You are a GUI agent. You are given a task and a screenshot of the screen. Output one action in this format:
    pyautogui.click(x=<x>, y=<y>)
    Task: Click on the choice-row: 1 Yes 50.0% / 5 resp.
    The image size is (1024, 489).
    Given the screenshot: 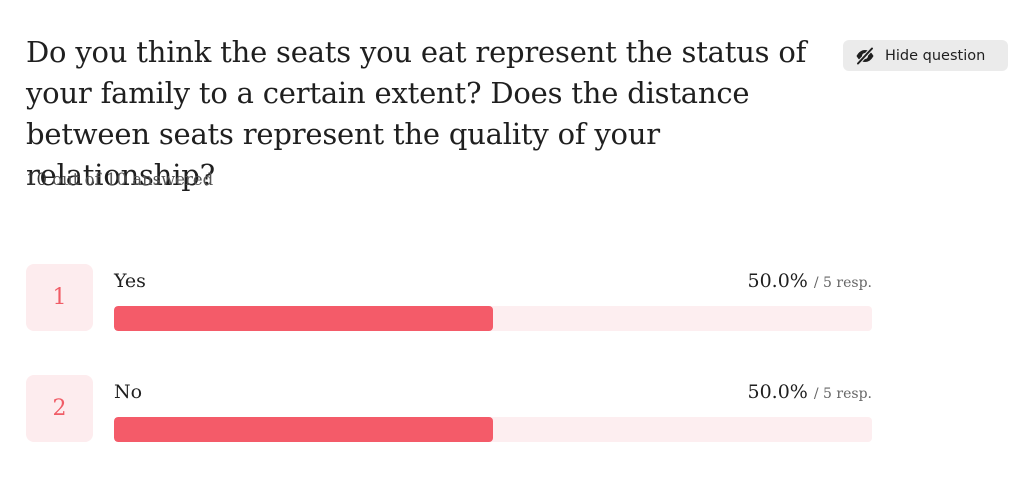 What is the action you would take?
    pyautogui.click(x=451, y=299)
    